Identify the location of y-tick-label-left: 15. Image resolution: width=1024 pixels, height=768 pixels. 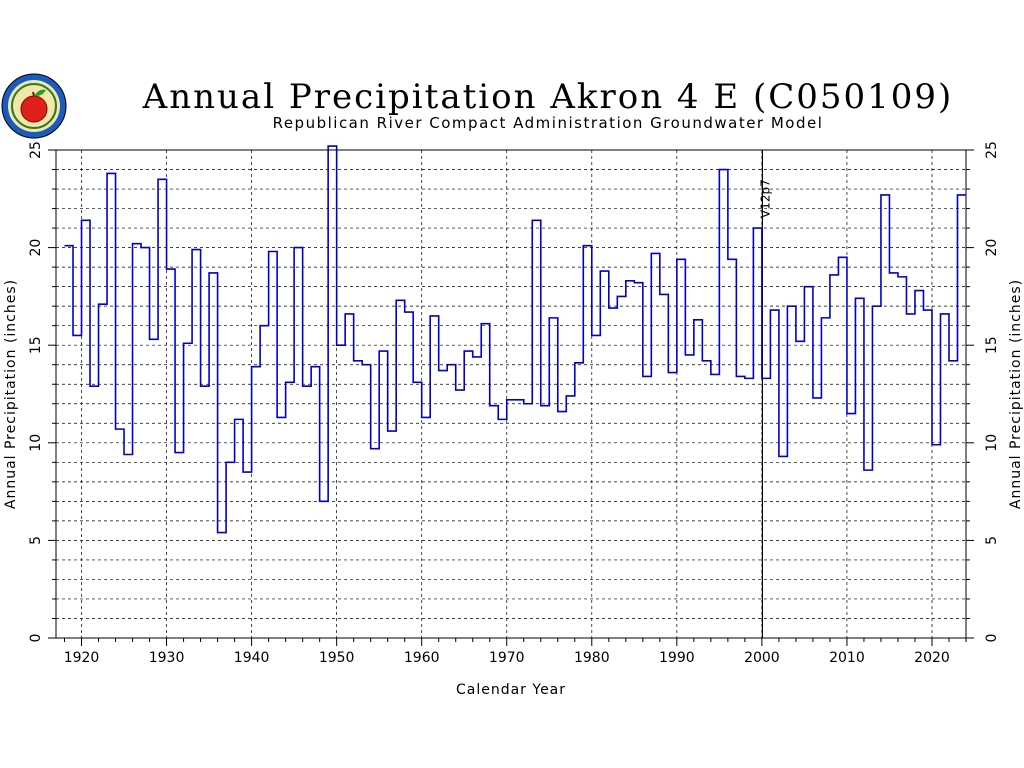
(36, 345).